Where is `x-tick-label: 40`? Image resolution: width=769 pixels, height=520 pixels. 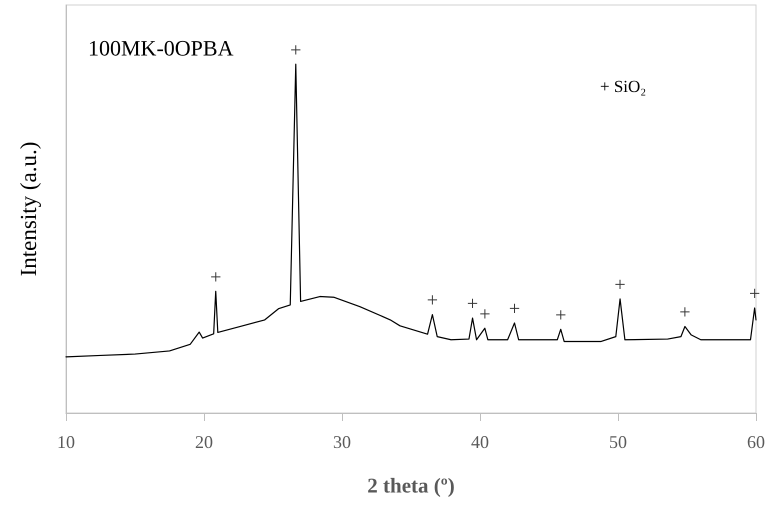
x-tick-label: 40 is located at coordinates (480, 442).